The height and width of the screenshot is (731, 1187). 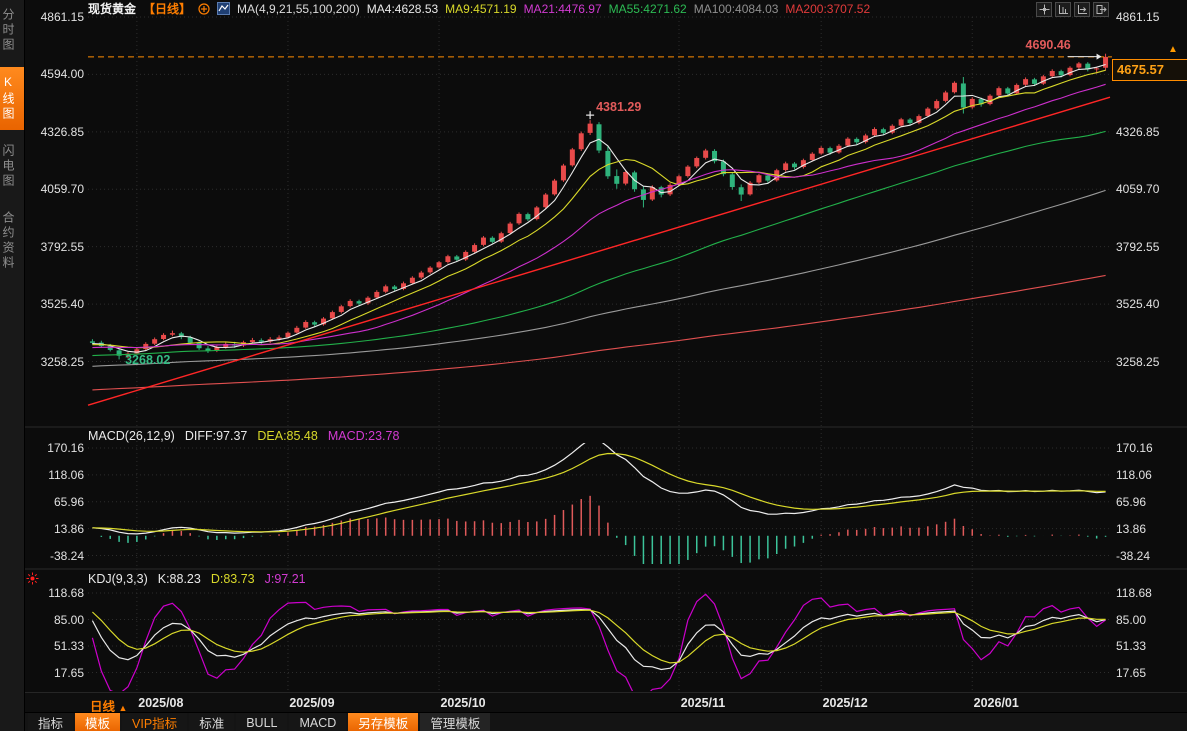 What do you see at coordinates (455, 722) in the screenshot?
I see `toolbar-manage-template-button: 管理模板` at bounding box center [455, 722].